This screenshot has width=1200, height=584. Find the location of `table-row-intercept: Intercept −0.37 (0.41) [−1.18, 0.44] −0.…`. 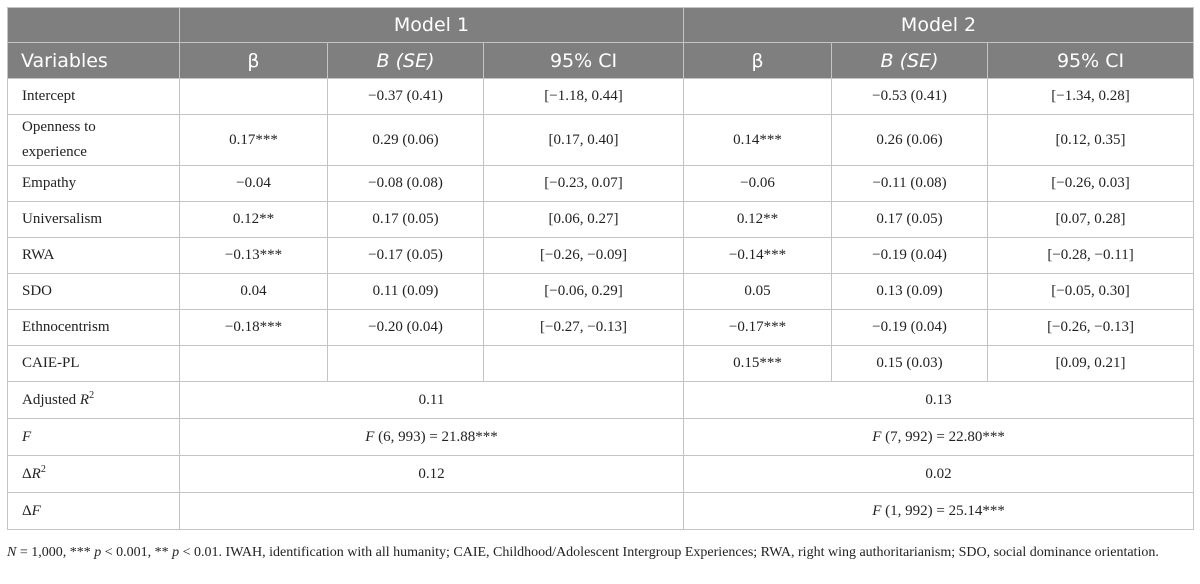

table-row-intercept: Intercept −0.37 (0.41) [−1.18, 0.44] −0.… is located at coordinates (601, 96).